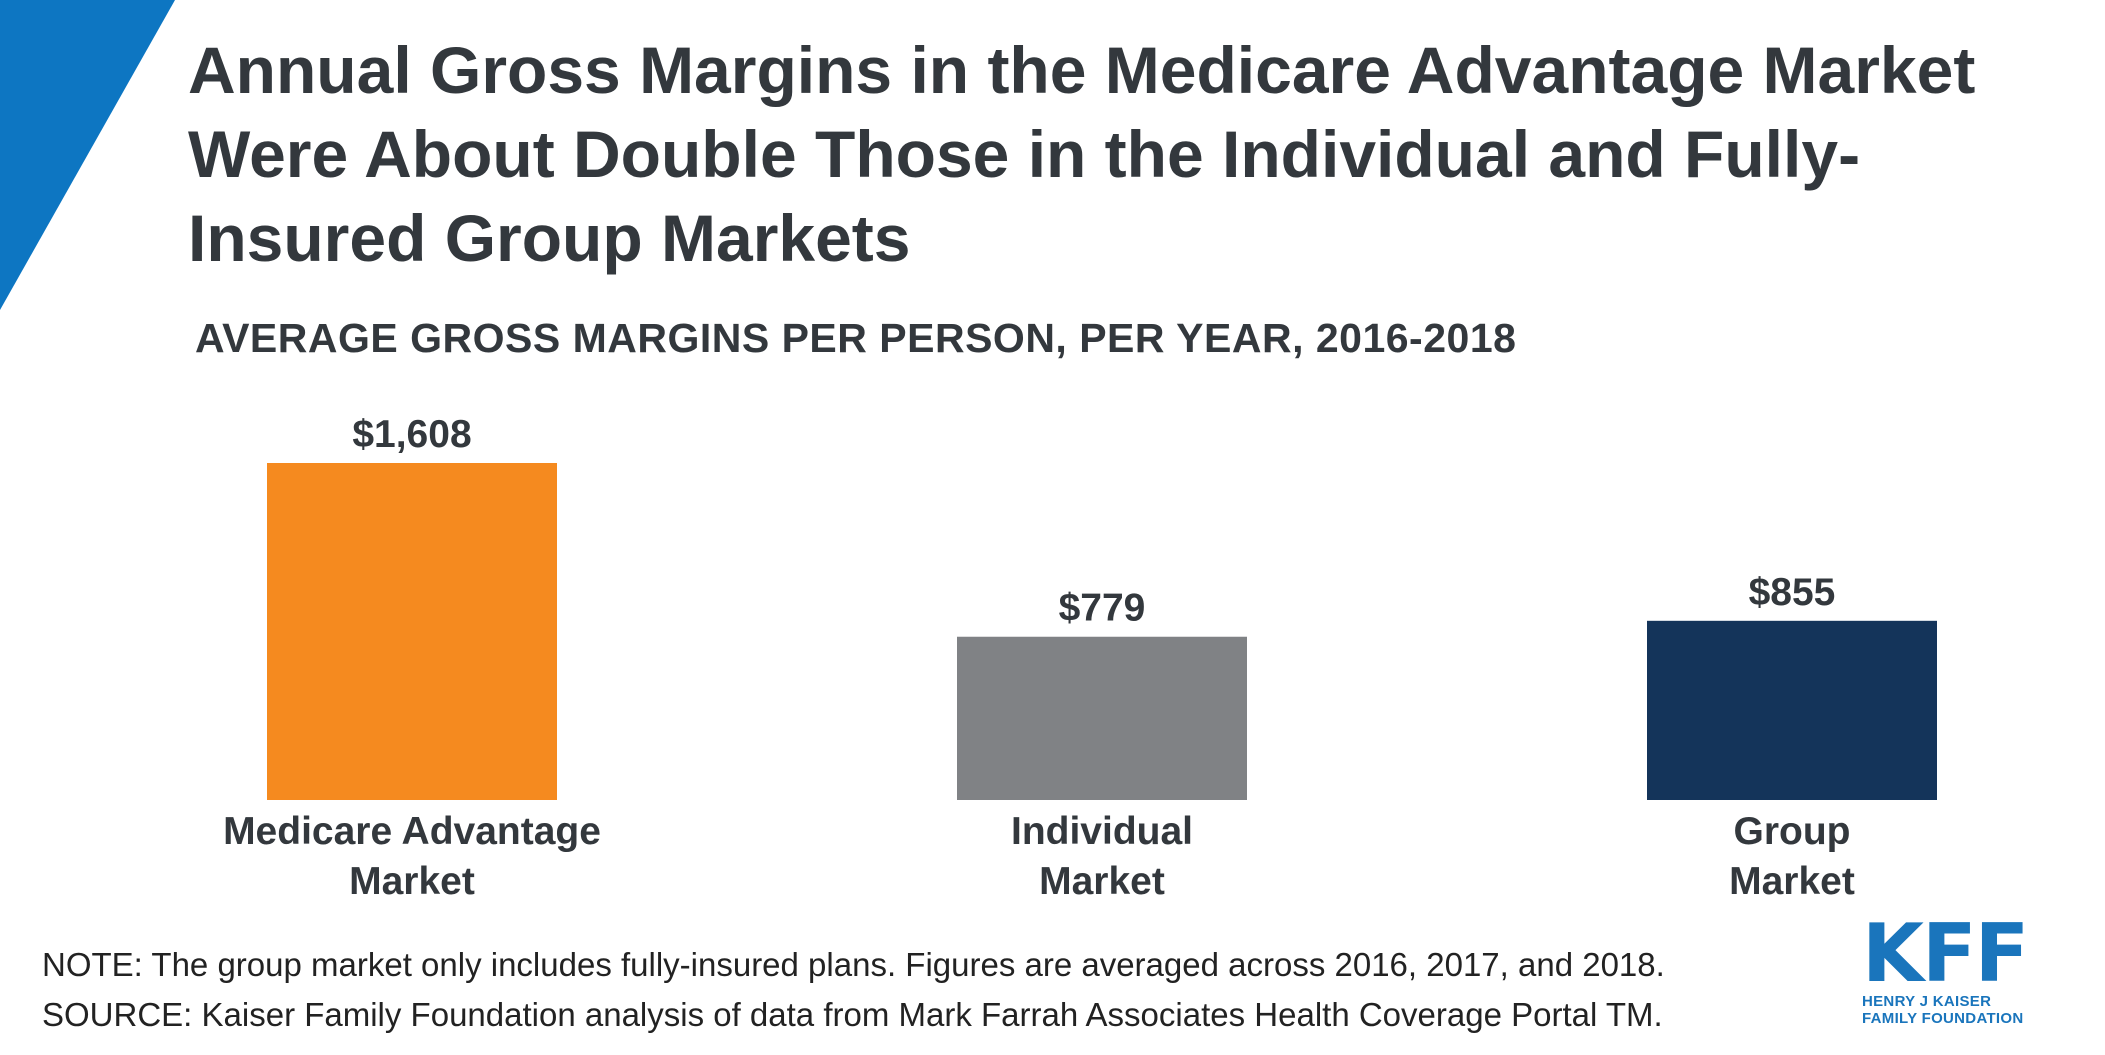 This screenshot has height=1055, width=2105. What do you see at coordinates (1102, 608) in the screenshot?
I see `data-label: $779` at bounding box center [1102, 608].